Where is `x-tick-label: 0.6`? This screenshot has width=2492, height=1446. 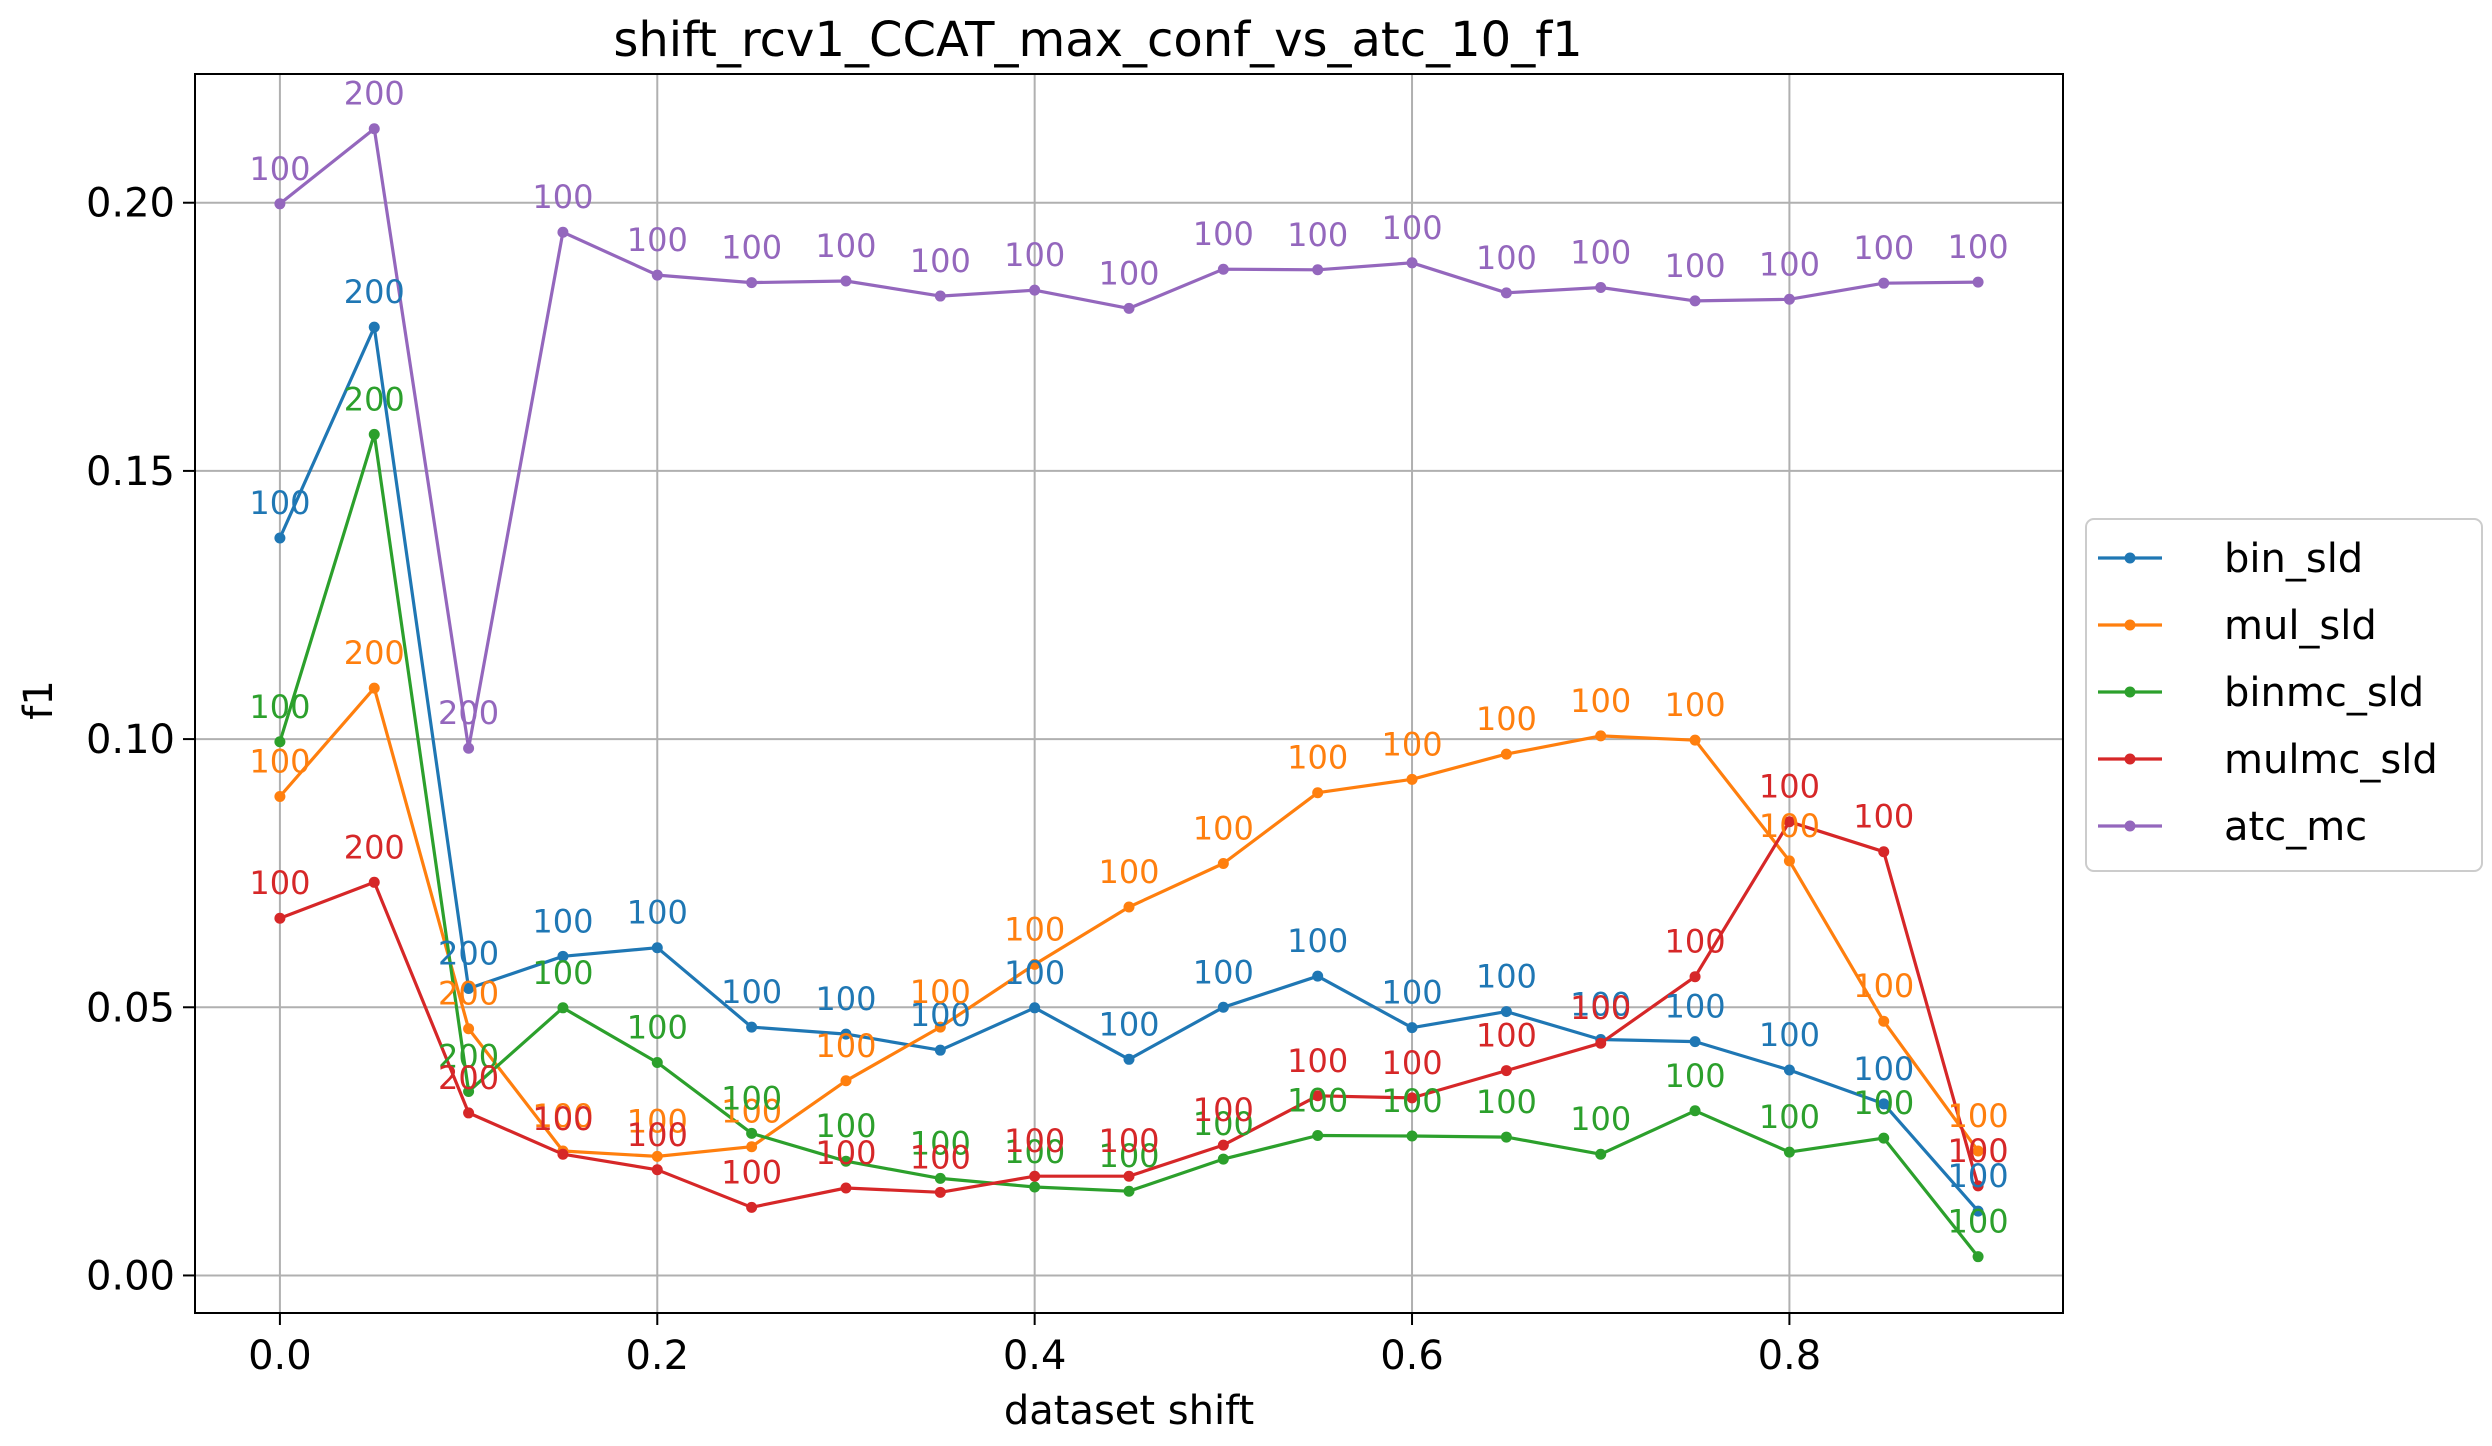
x-tick-label: 0.6 is located at coordinates (1412, 1356).